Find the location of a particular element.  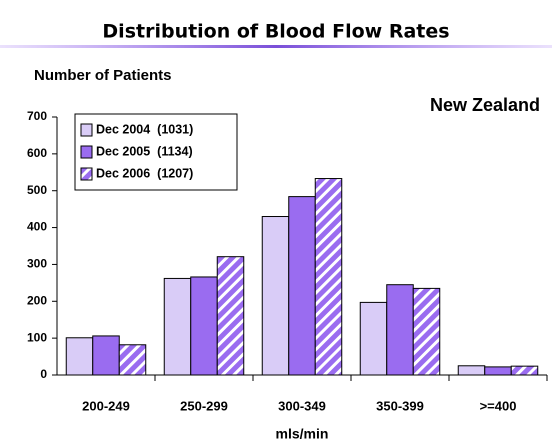

x-tick-label: 200-249 is located at coordinates (106, 405).